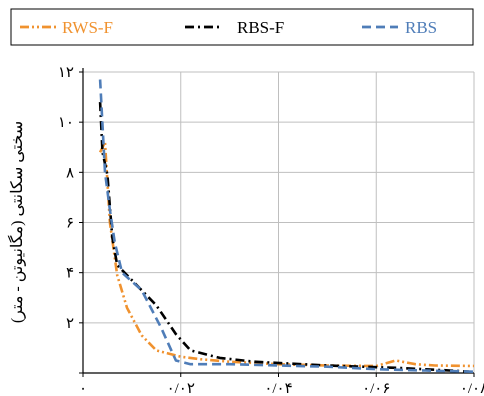  What do you see at coordinates (70, 173) in the screenshot?
I see `y-tick-label: ۸` at bounding box center [70, 173].